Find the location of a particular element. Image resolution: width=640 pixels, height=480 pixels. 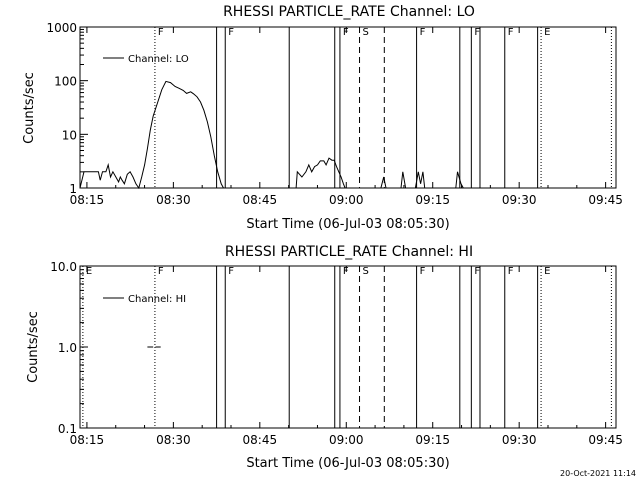

hi-chart-title: RHESSI PARTICLE_RATE Channel: HI is located at coordinates (349, 252).